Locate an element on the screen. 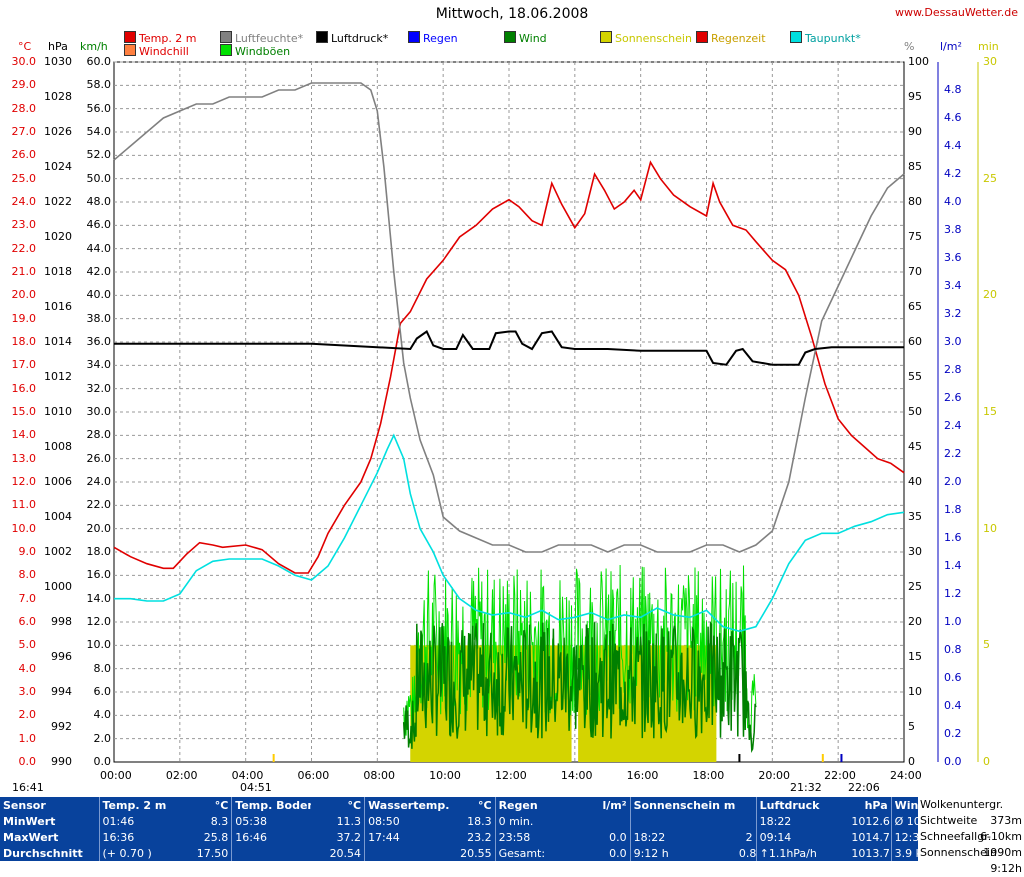  temp-tick-label: 13.0 is located at coordinates (24, 458).